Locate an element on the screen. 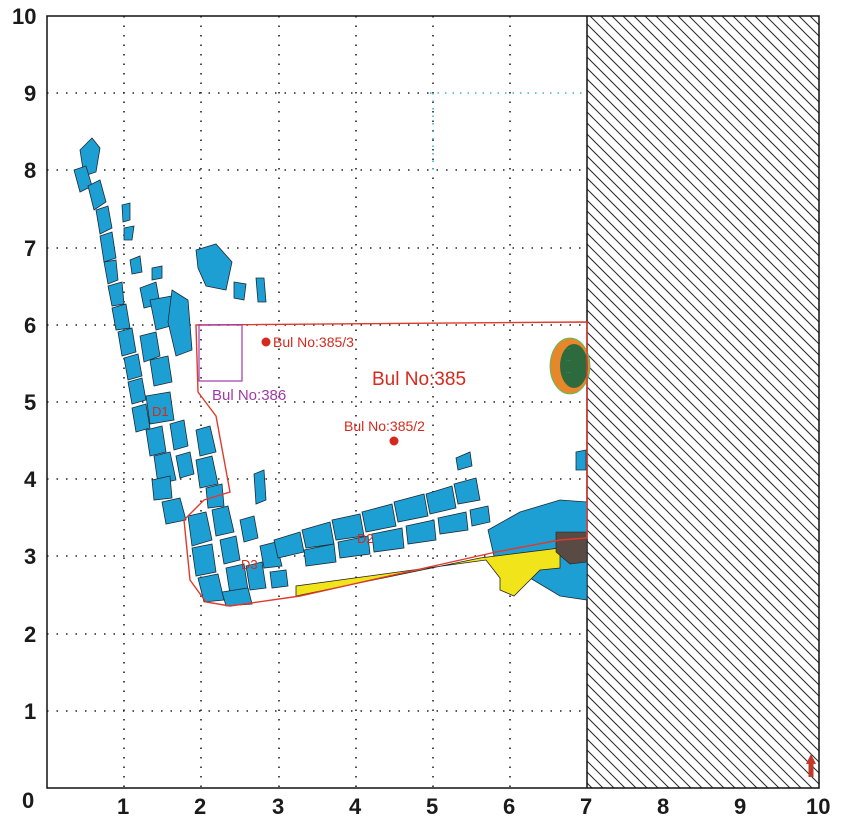 The width and height of the screenshot is (841, 830). x-tick-label: 3 is located at coordinates (278, 806).